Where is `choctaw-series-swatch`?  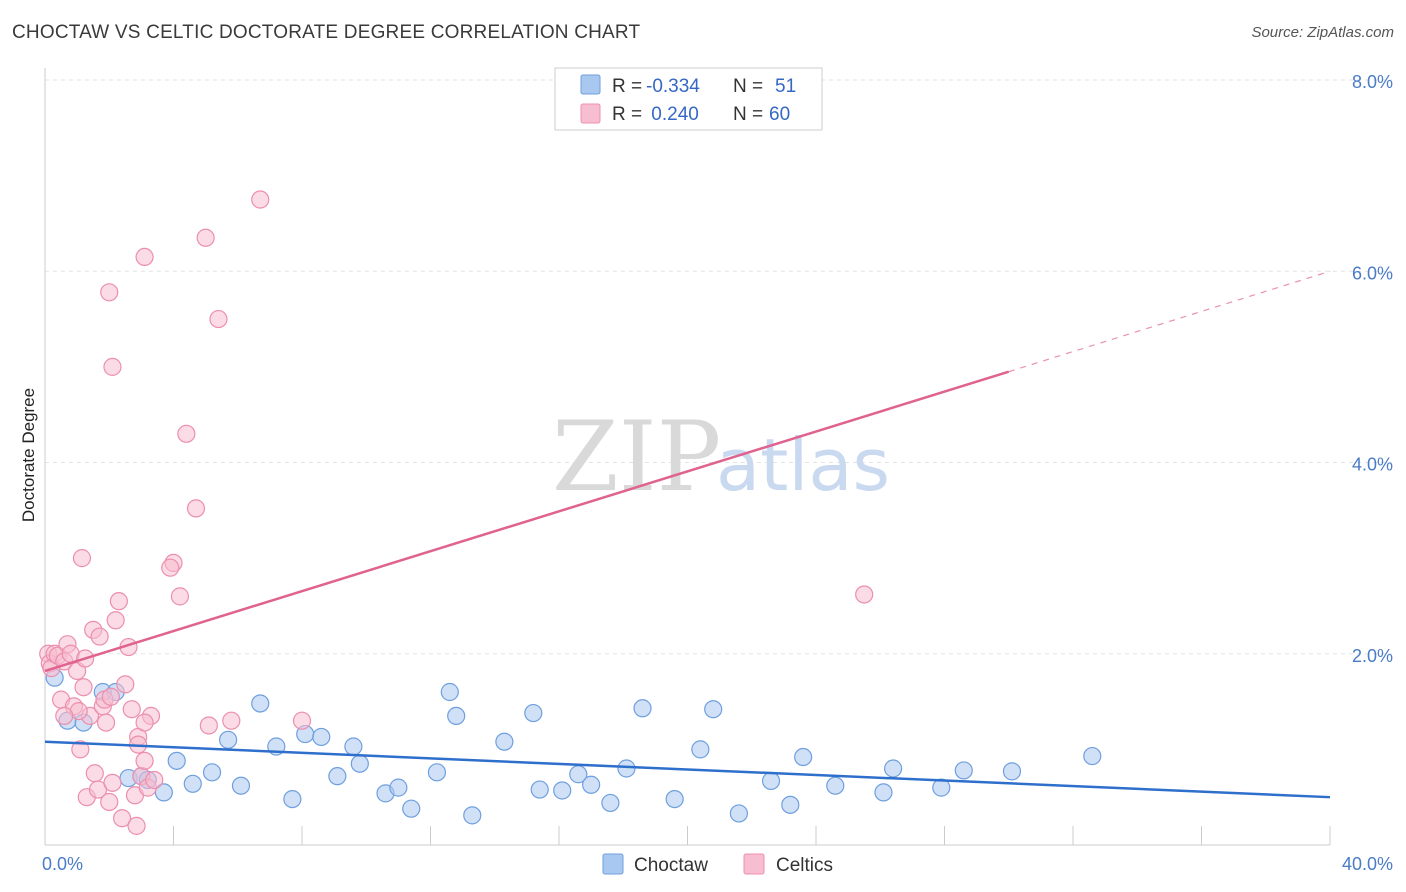 choctaw-series-swatch is located at coordinates (613, 864).